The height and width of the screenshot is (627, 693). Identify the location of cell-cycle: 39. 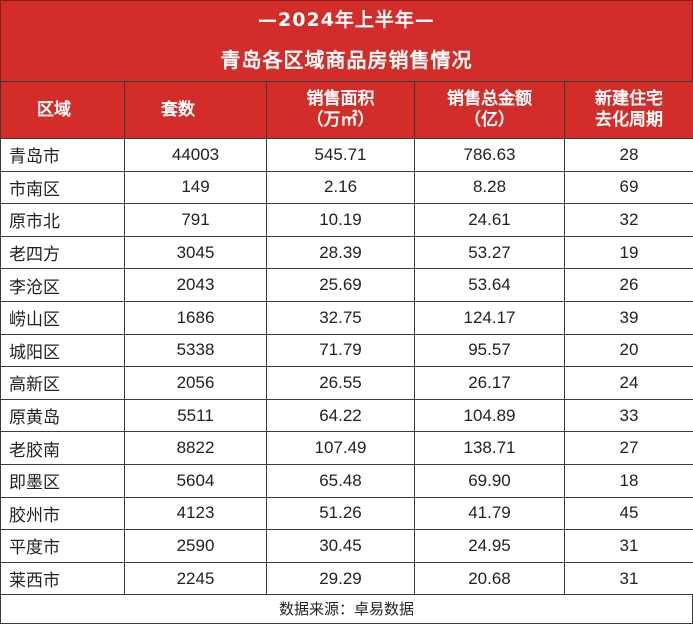
(628, 317).